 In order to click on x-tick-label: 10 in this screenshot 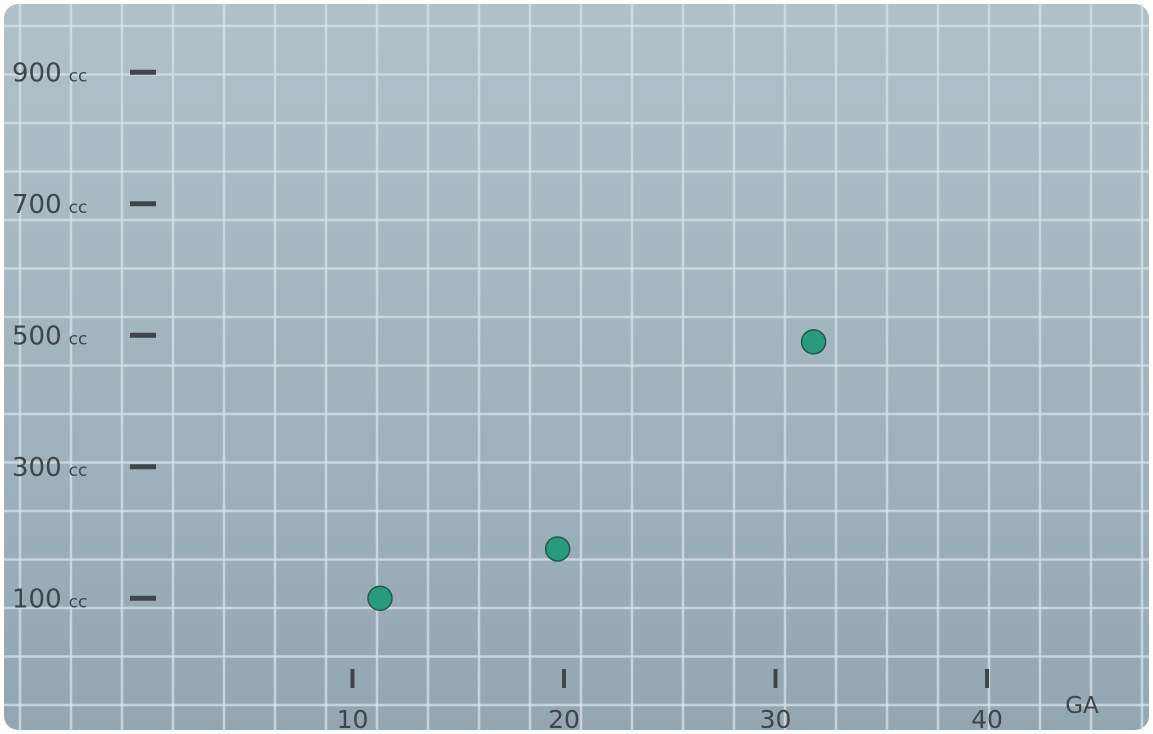, I will do `click(353, 719)`.